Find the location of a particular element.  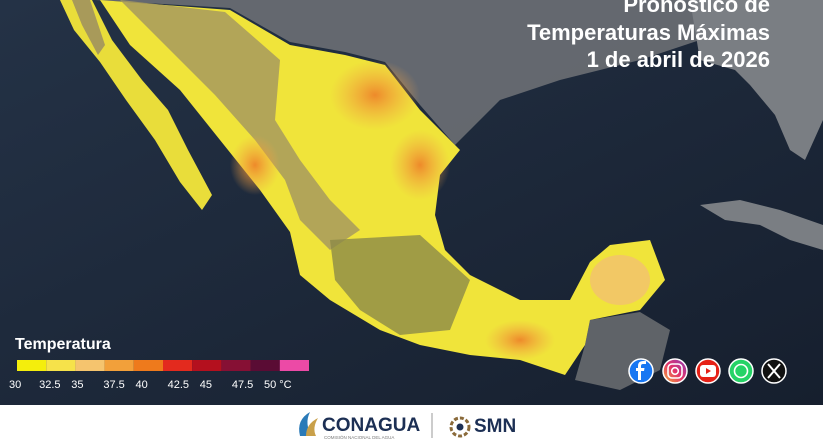

legend-label: 50 °C is located at coordinates (278, 385).